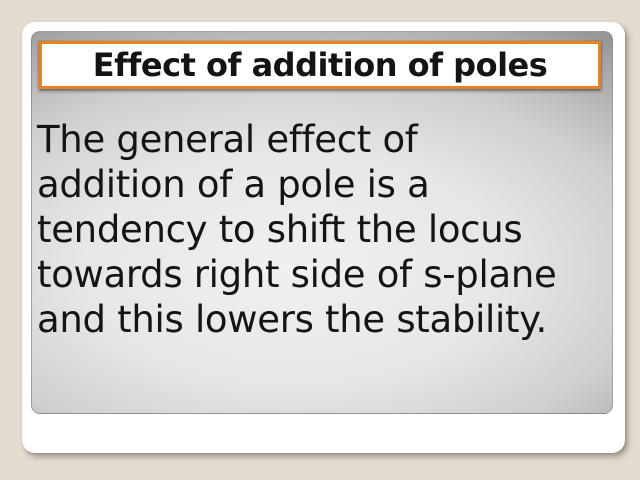  I want to click on body-line-3: tendency to shift the locus, so click(280, 229).